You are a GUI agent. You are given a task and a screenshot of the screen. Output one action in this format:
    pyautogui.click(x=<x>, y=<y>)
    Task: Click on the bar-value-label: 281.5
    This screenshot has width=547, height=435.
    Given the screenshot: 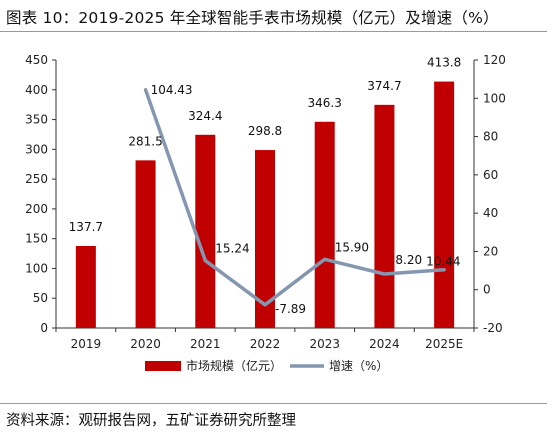 What is the action you would take?
    pyautogui.click(x=145, y=141)
    